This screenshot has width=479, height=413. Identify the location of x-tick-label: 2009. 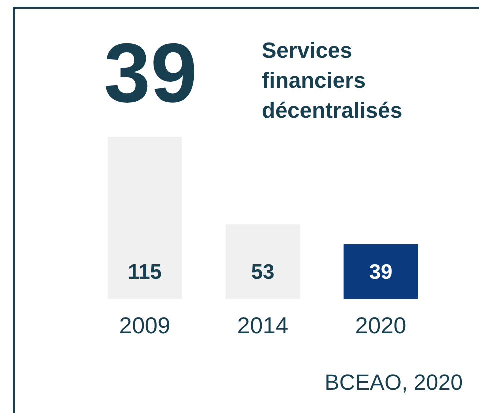
(145, 325).